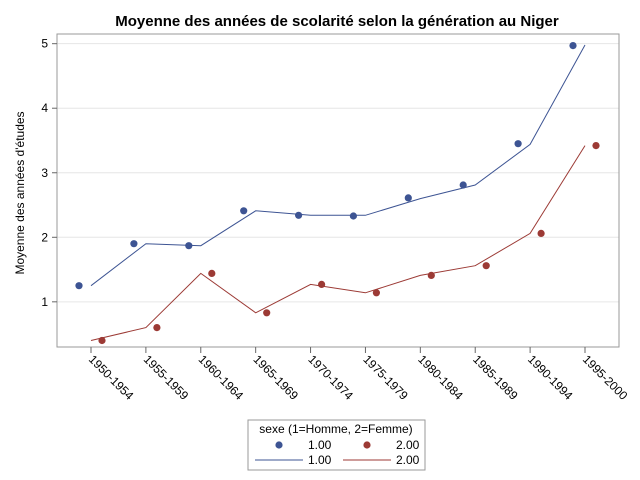  What do you see at coordinates (44, 108) in the screenshot?
I see `y-tick-label: 4` at bounding box center [44, 108].